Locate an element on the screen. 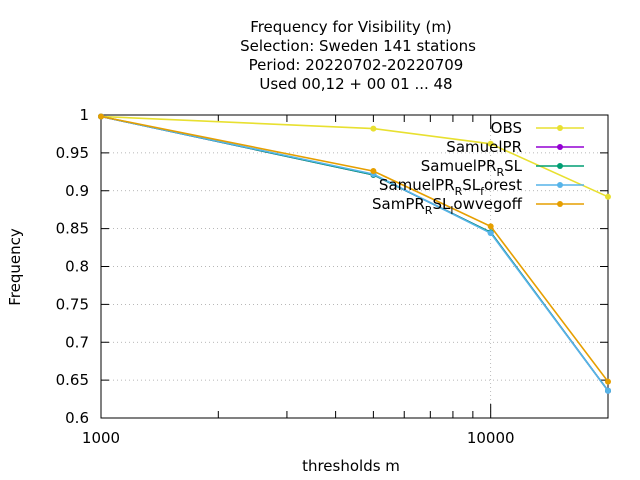  y-tick-label: 0.85 is located at coordinates (72, 229).